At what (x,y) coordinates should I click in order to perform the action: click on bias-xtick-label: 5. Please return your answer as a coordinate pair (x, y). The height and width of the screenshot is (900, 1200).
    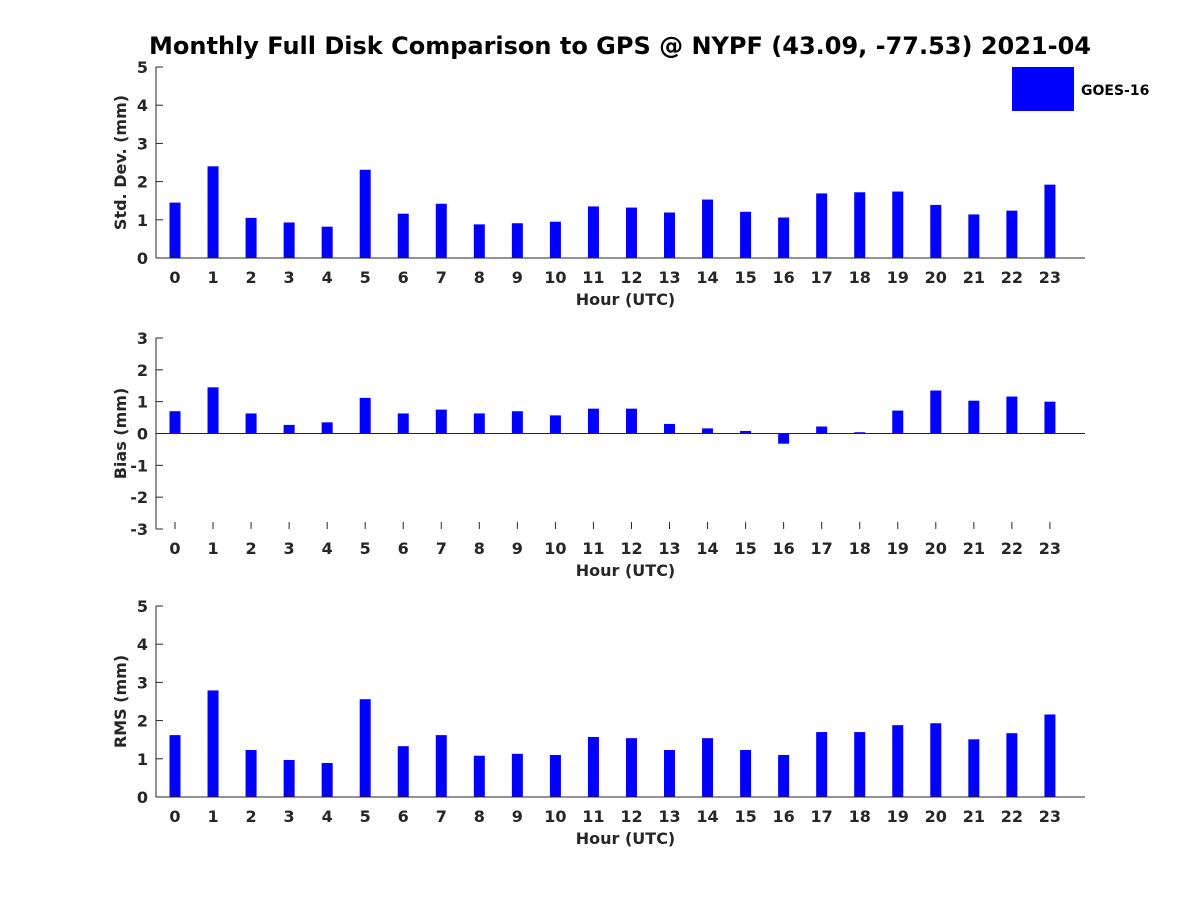
    Looking at the image, I should click on (365, 548).